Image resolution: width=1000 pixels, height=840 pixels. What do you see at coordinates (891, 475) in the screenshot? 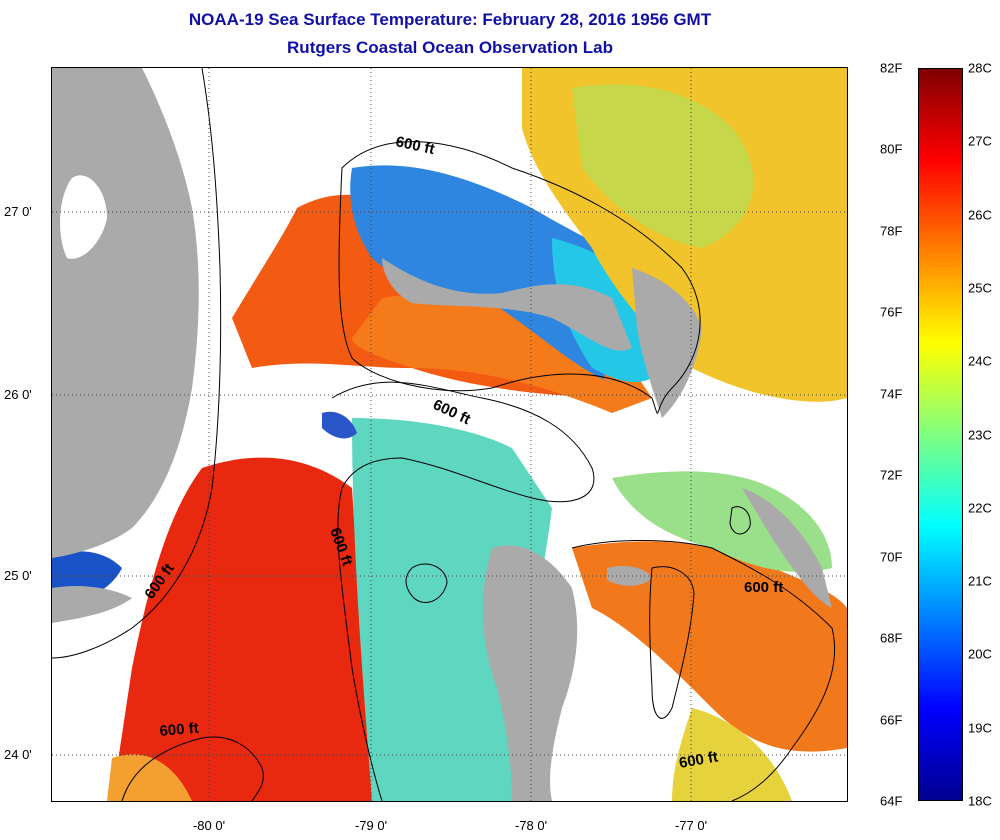
I see `colorbar-f-label: 72F` at bounding box center [891, 475].